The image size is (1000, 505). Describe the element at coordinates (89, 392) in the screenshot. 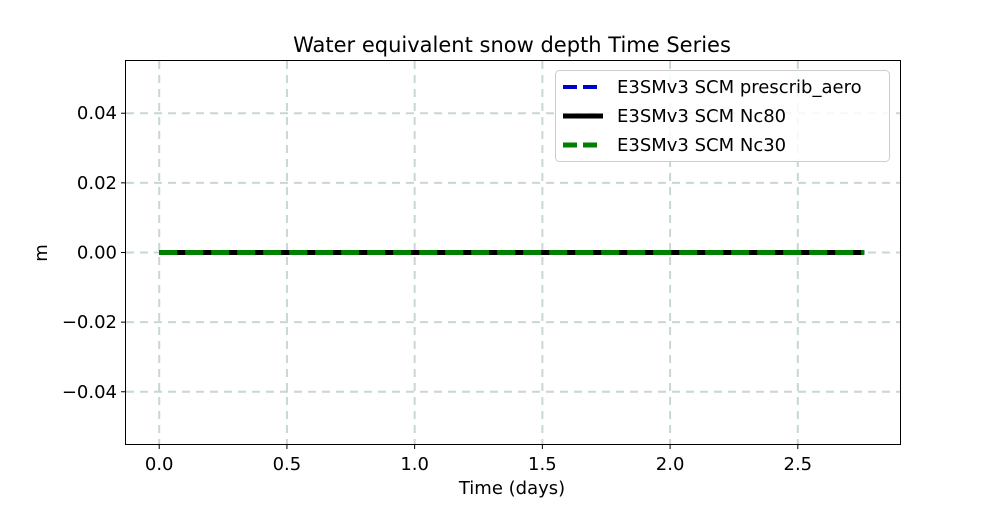

I see `y-tick-label: −0.04` at that location.